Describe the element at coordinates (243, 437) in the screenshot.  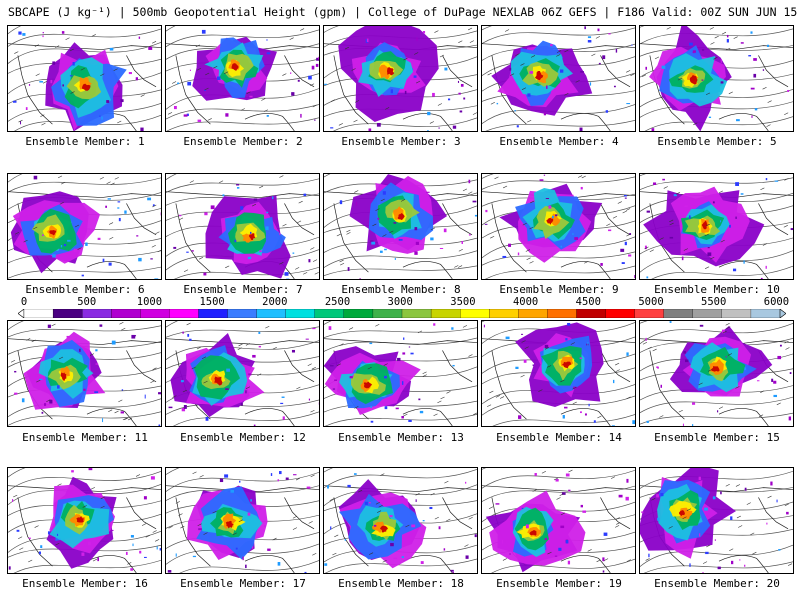
I see `member-label: Ensemble Member: 12` at that location.